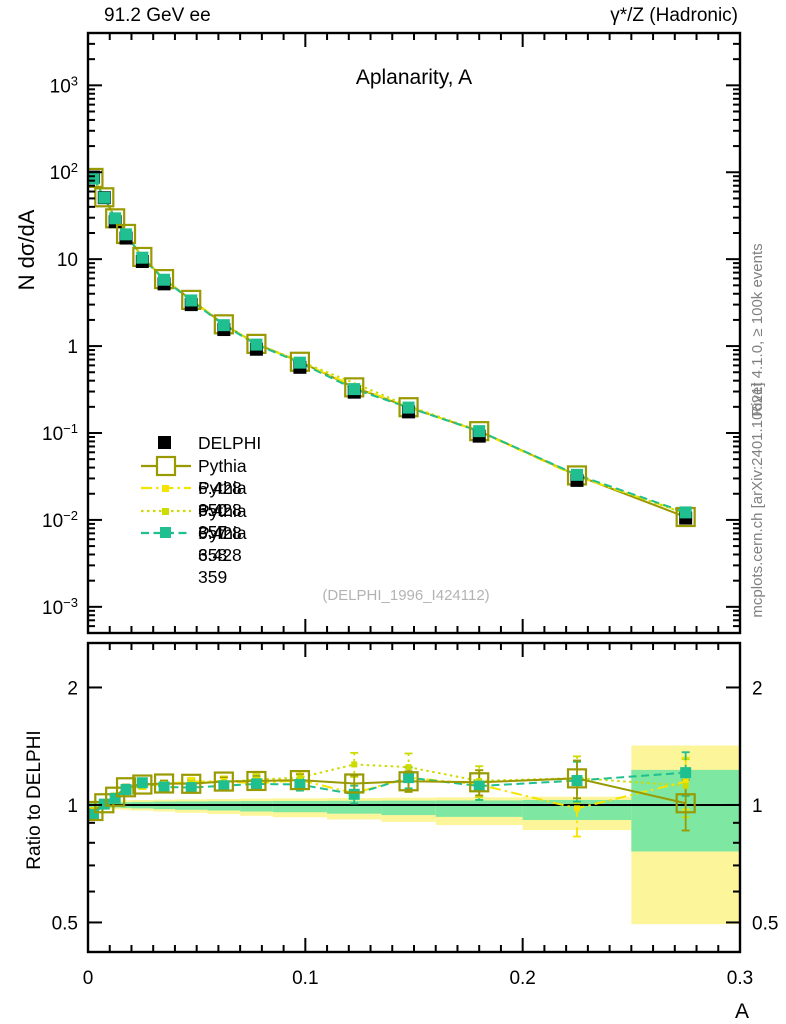 Image resolution: width=786 pixels, height=1024 pixels. I want to click on legend-label-pythia-359: Pythia 6.428 359, so click(222, 555).